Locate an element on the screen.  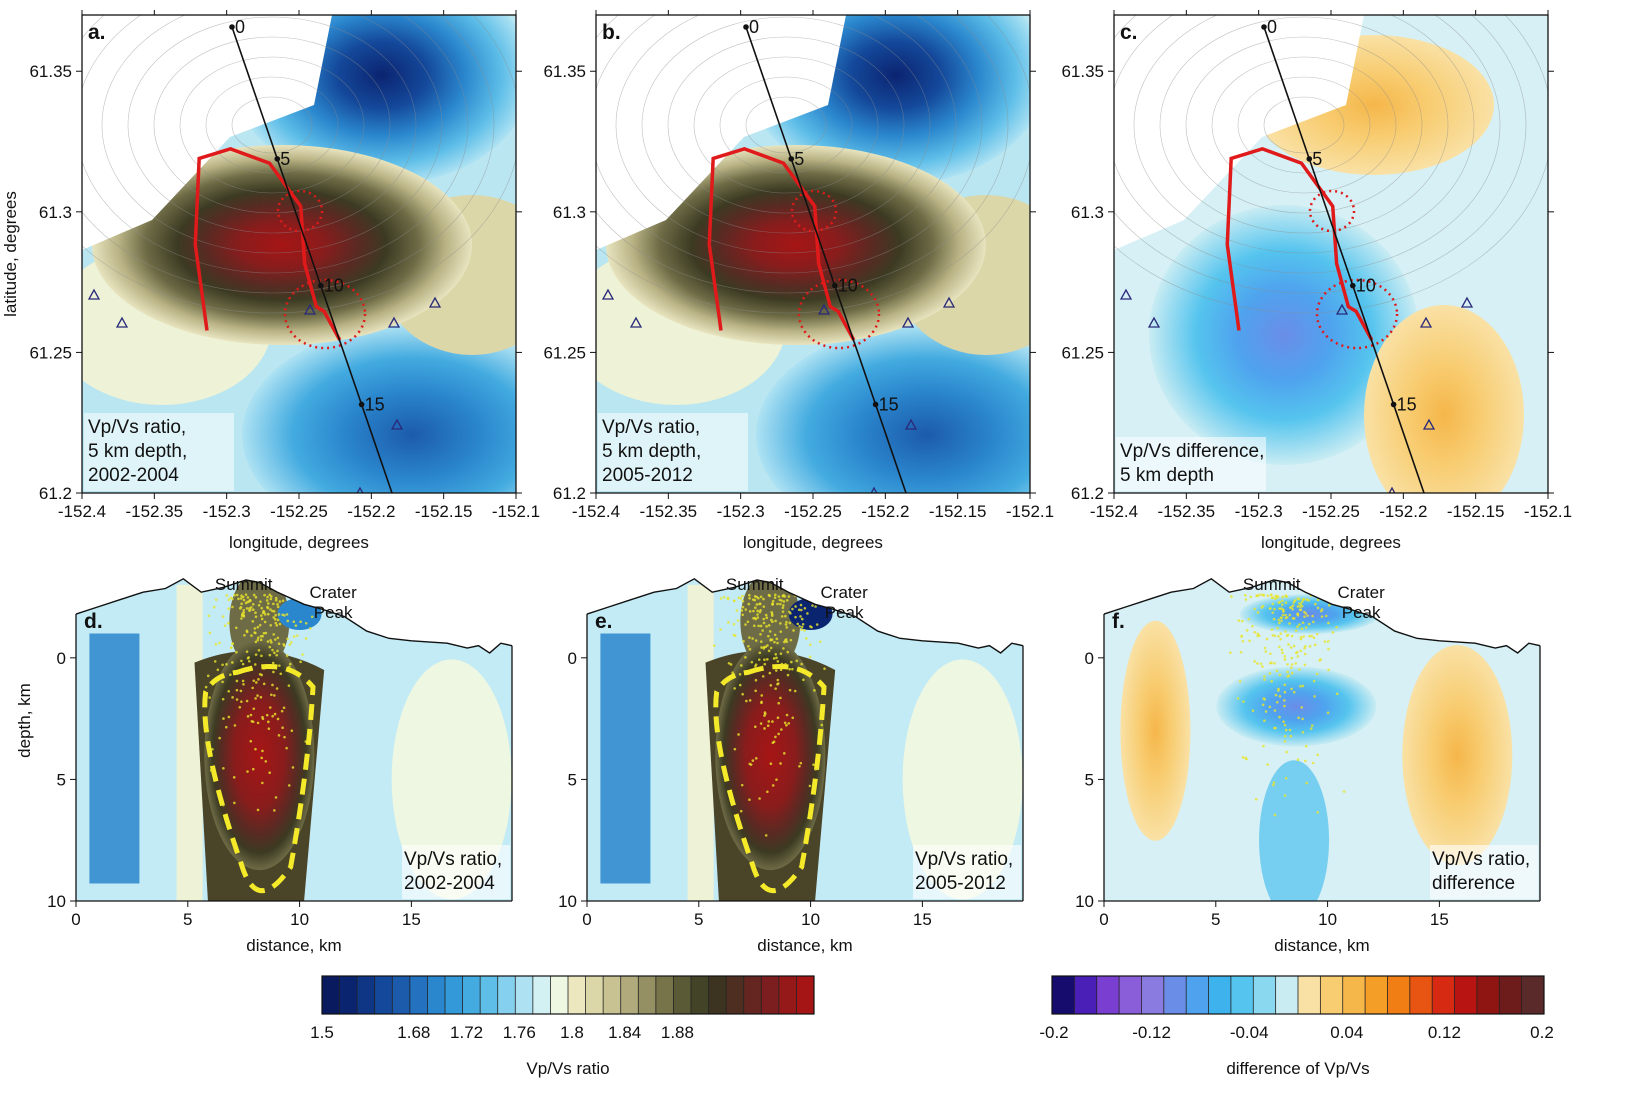
high-vpvs-body is located at coordinates (282, 245).